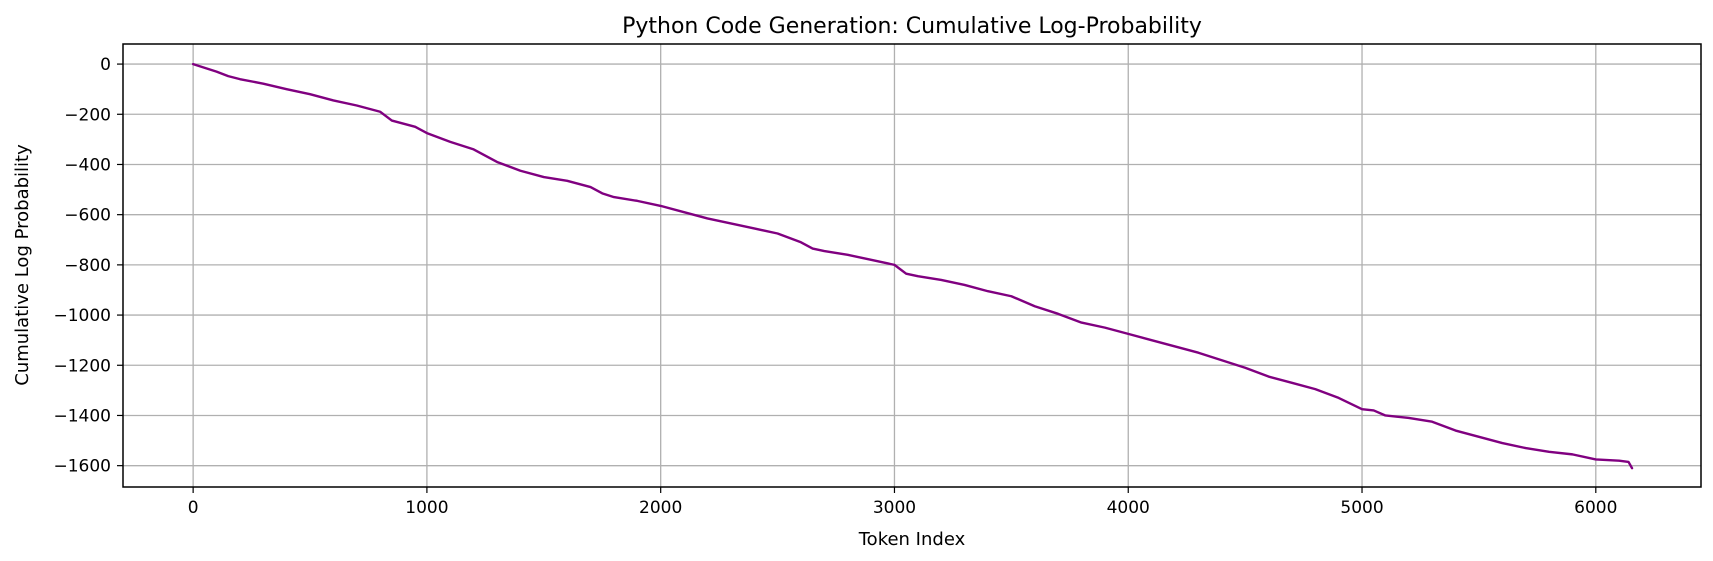  What do you see at coordinates (1361, 508) in the screenshot?
I see `x-tick-label: 5000` at bounding box center [1361, 508].